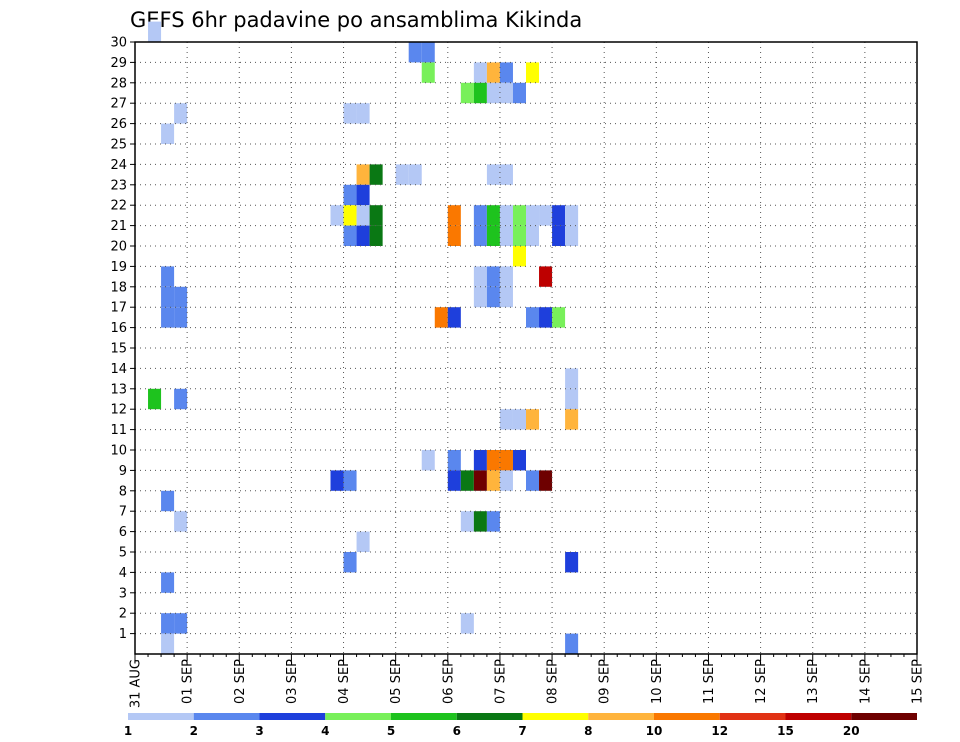 The width and height of the screenshot is (960, 742). What do you see at coordinates (123, 471) in the screenshot?
I see `y-tick-label: 9` at bounding box center [123, 471].